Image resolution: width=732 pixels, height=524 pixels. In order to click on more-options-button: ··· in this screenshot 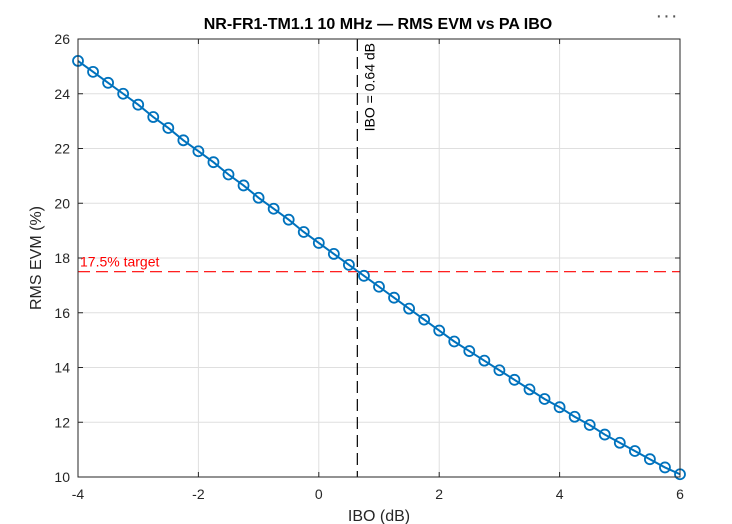, I will do `click(667, 15)`.